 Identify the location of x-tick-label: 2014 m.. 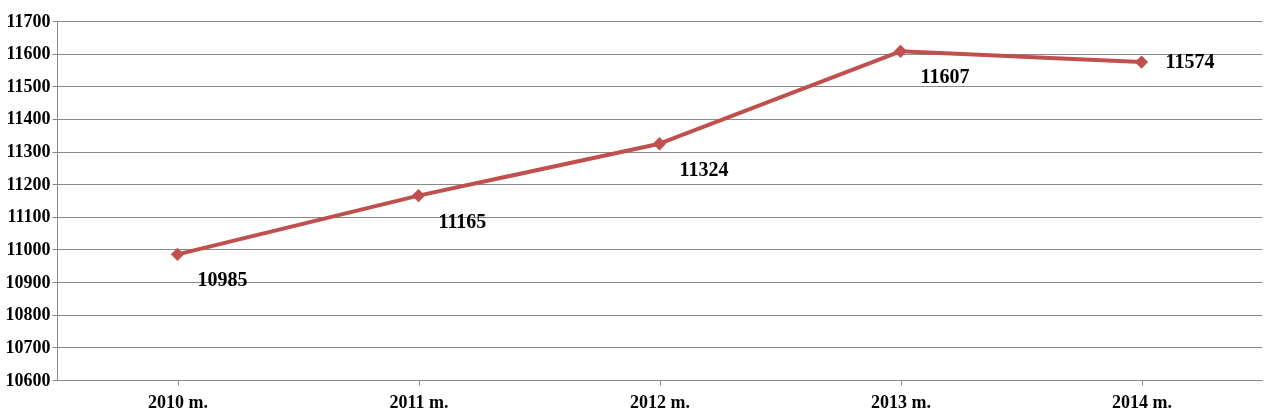
(1142, 401).